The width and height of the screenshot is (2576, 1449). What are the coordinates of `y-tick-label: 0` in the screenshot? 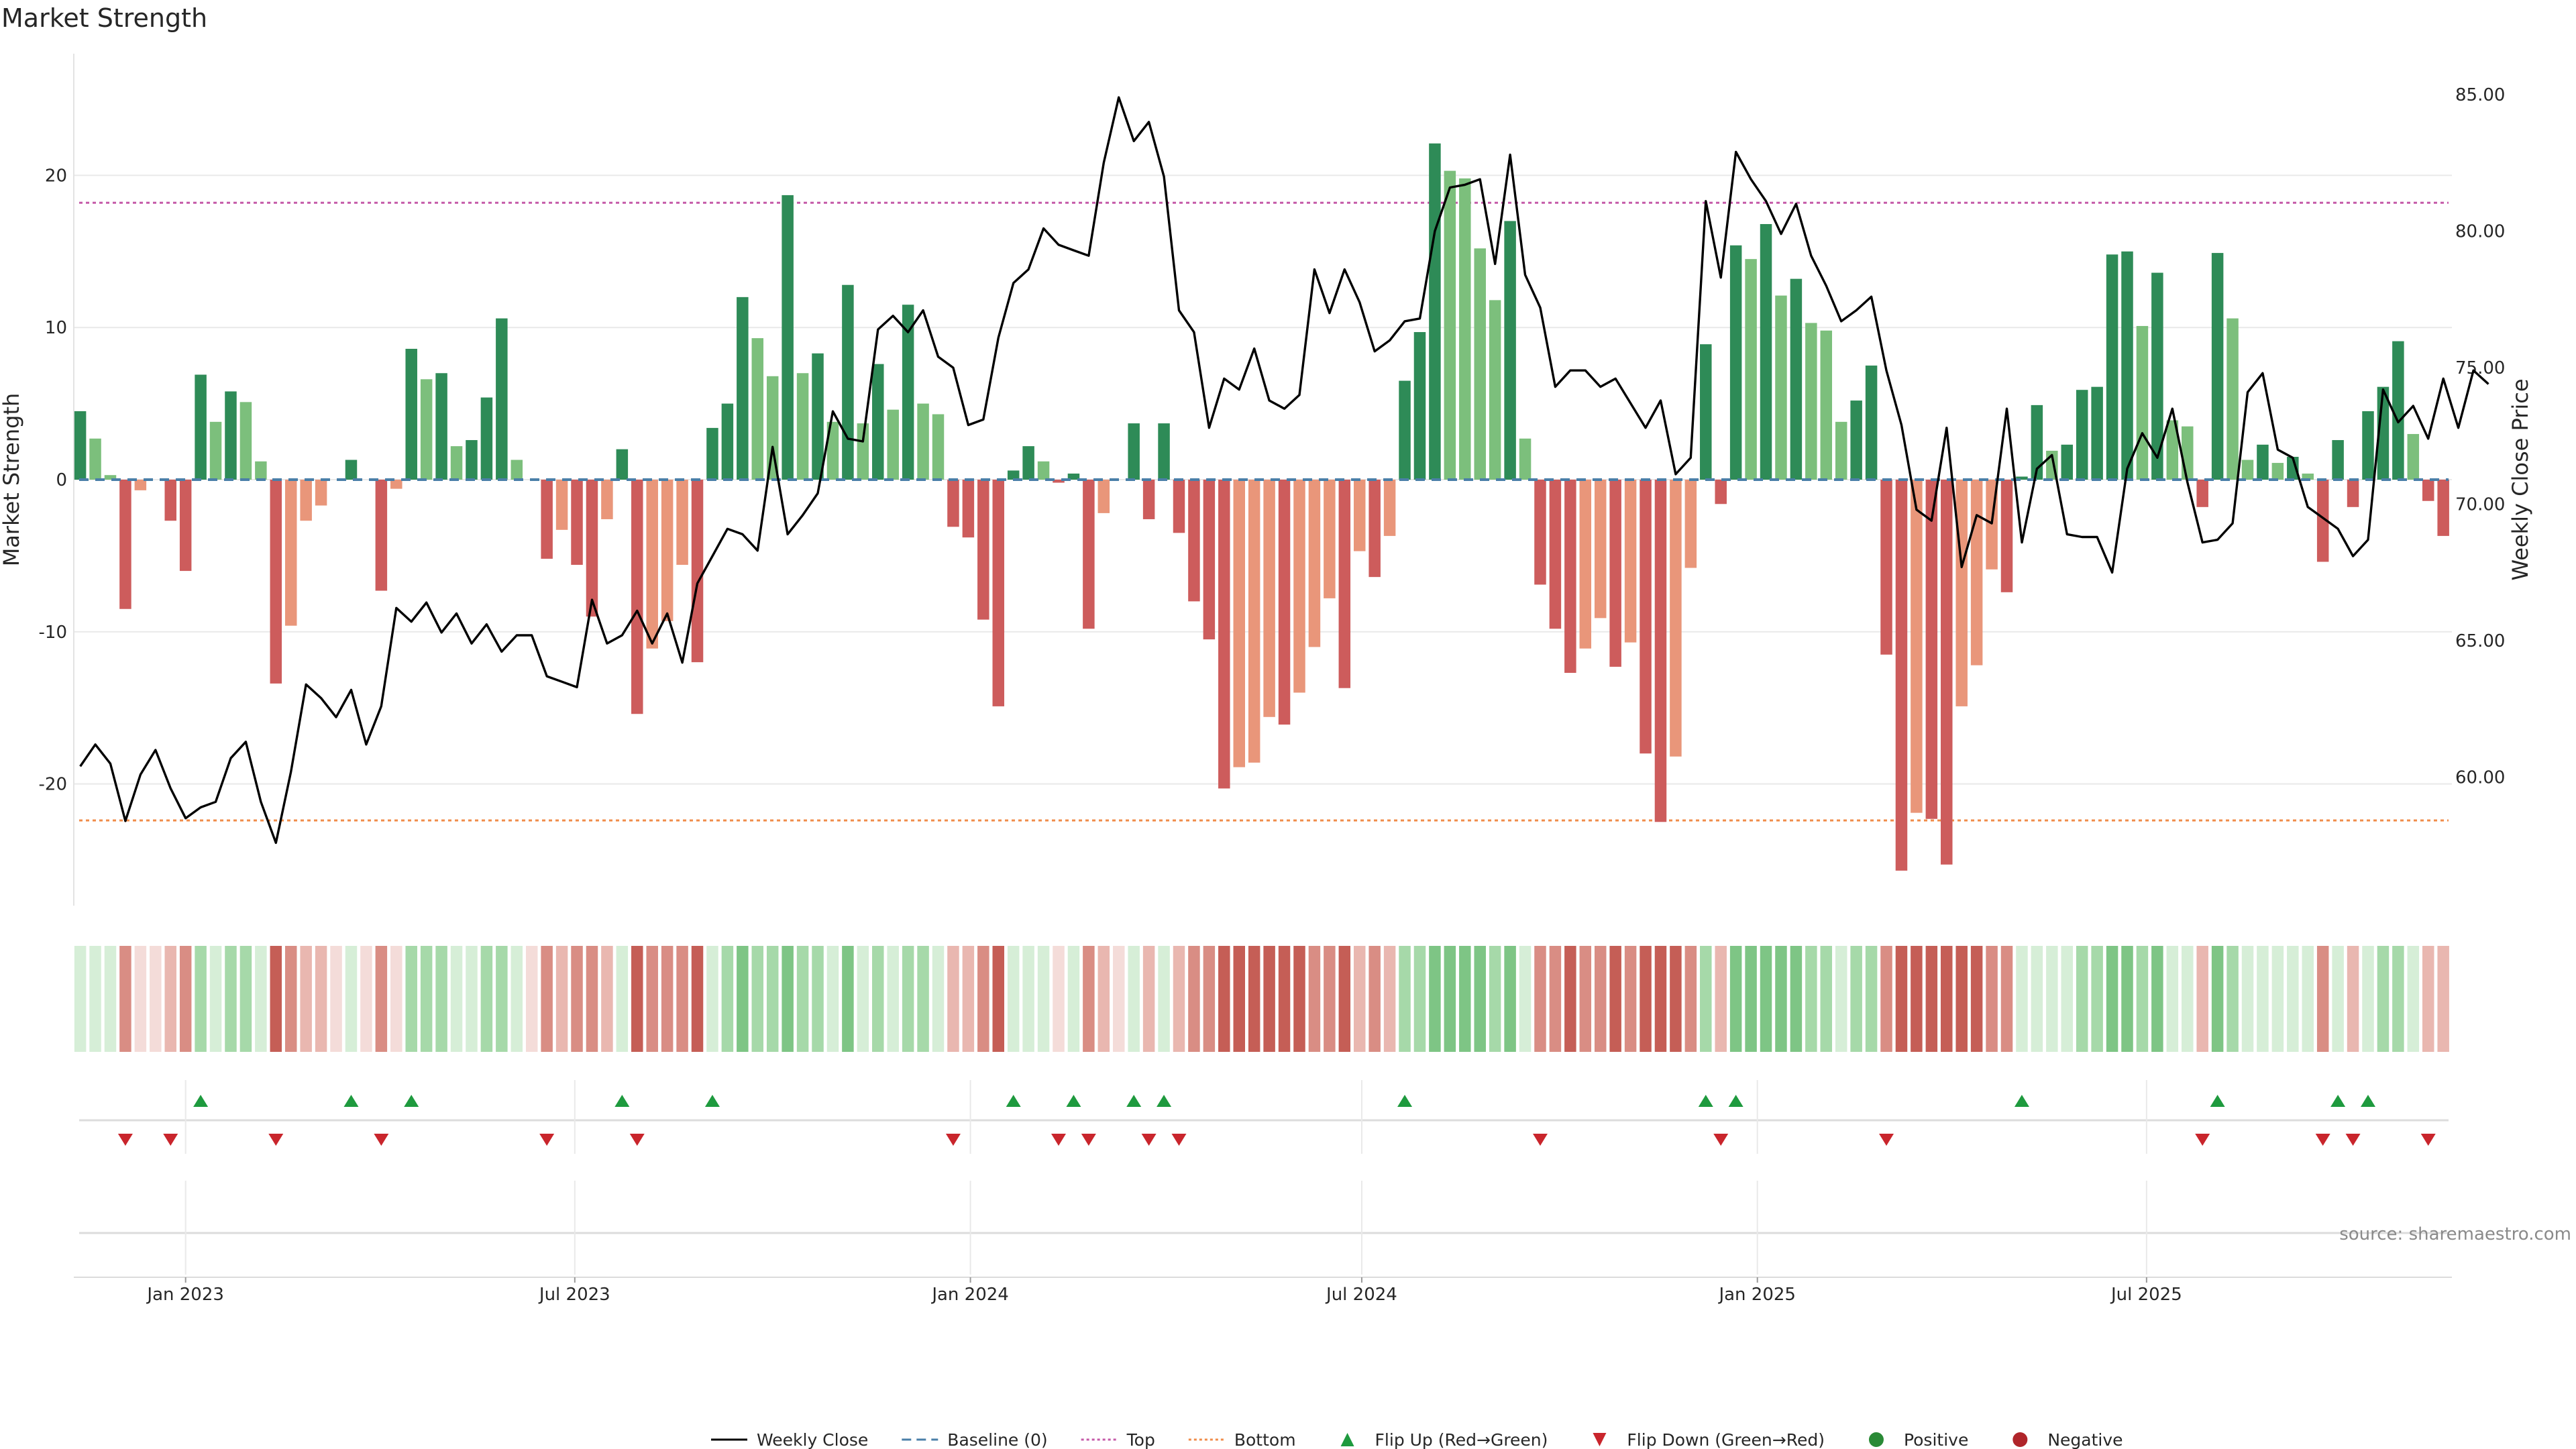 It's located at (61, 480).